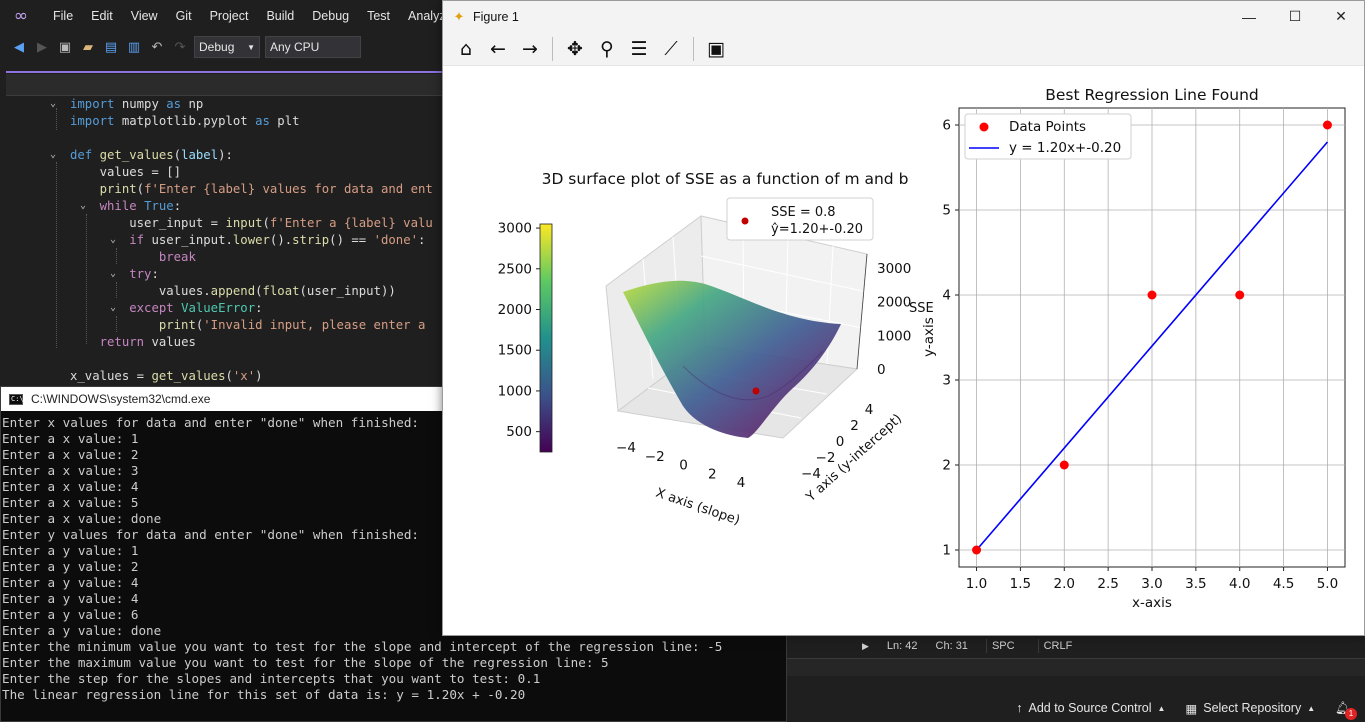  Describe the element at coordinates (229, 16) in the screenshot. I see `menu-project: Project` at that location.